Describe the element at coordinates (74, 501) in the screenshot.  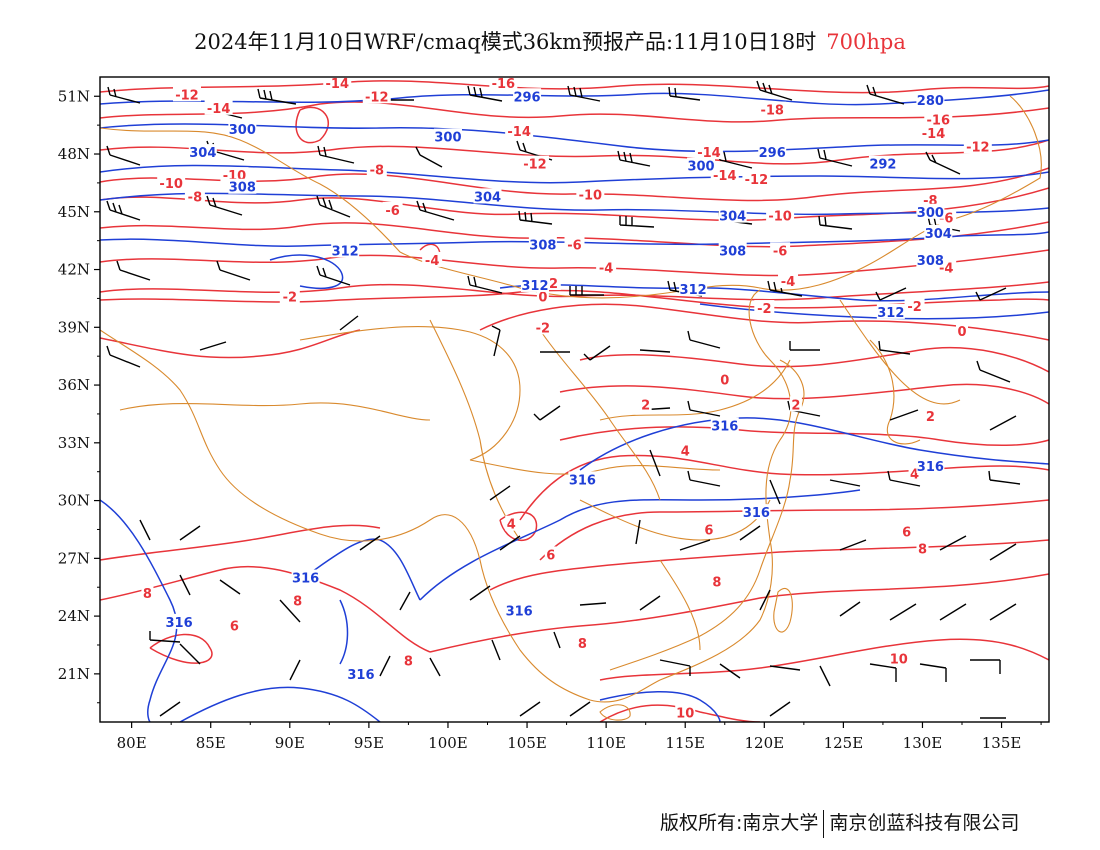
I see `lat-tick-label: 30N` at that location.